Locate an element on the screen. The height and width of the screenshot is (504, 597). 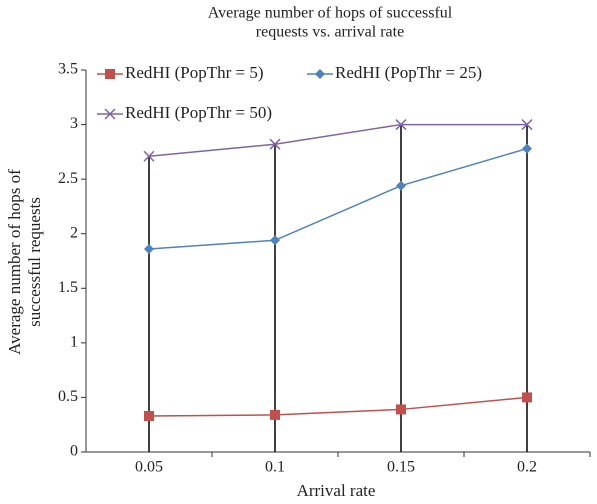
x-axis-label: Arrival rate is located at coordinates (336, 490).